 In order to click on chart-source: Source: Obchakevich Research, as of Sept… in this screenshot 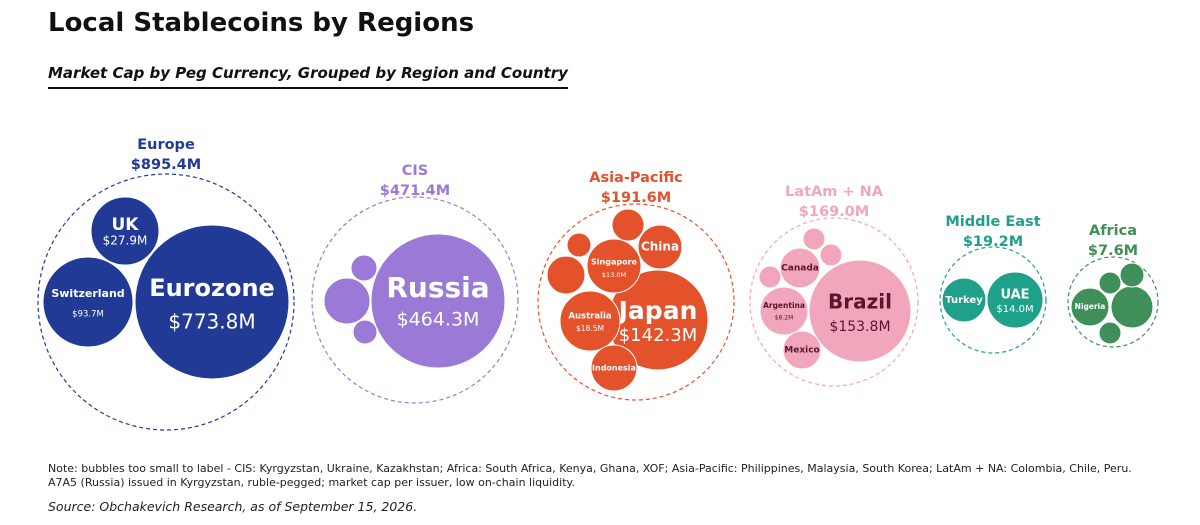, I will do `click(233, 506)`.